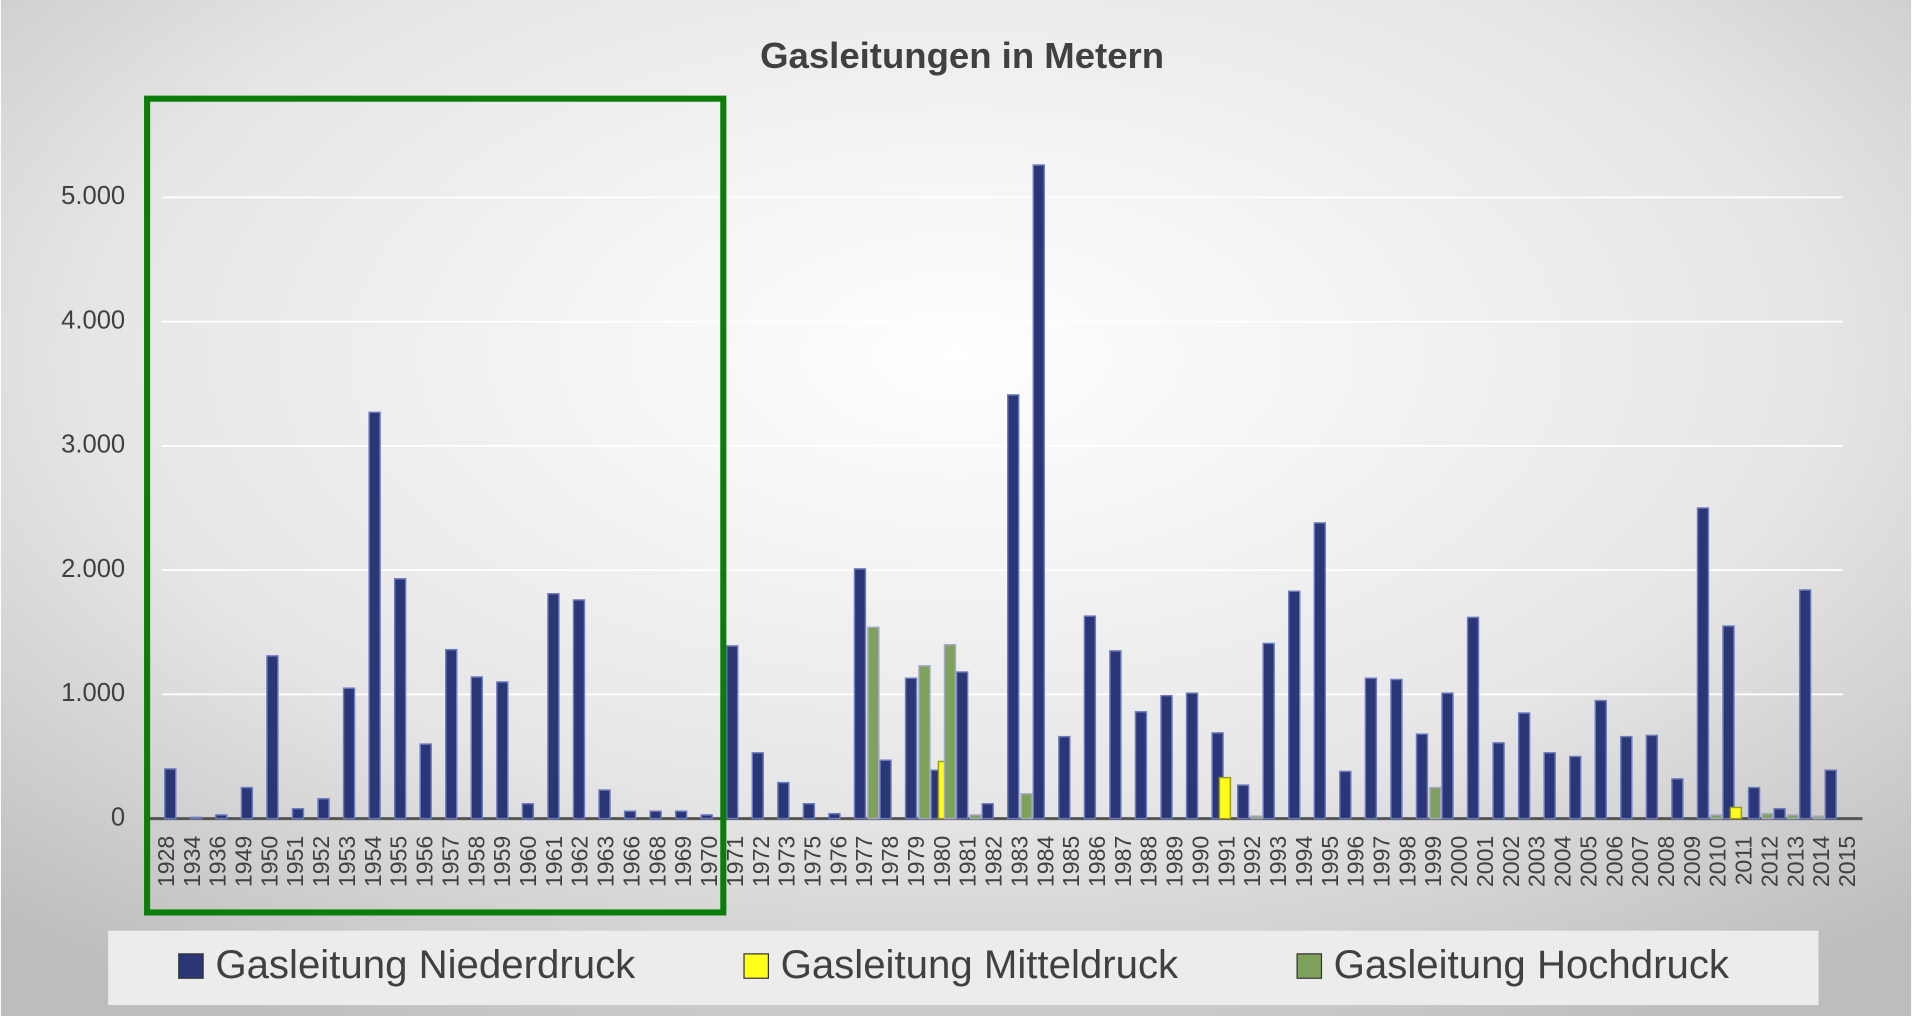 This screenshot has height=1016, width=1912. Describe the element at coordinates (425, 861) in the screenshot. I see `x-tick-label: 1956` at that location.